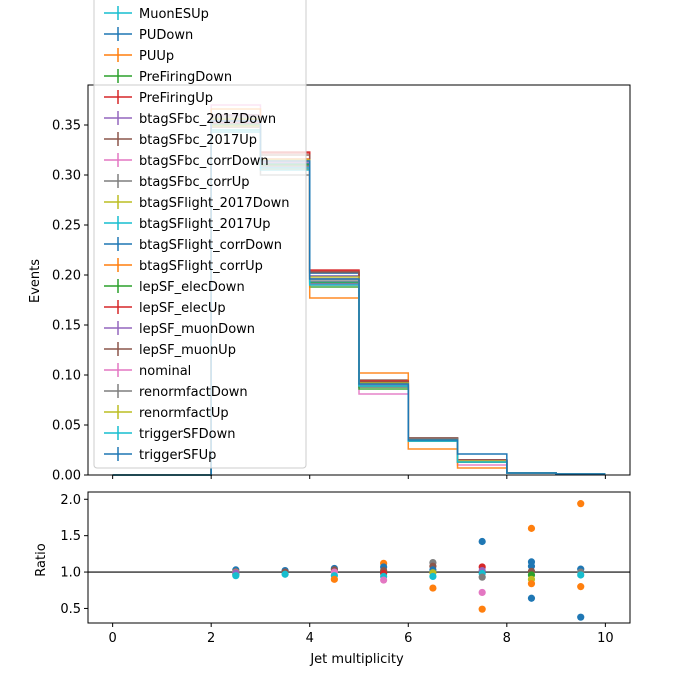  I want to click on legend-label: renormfactDown, so click(193, 392).